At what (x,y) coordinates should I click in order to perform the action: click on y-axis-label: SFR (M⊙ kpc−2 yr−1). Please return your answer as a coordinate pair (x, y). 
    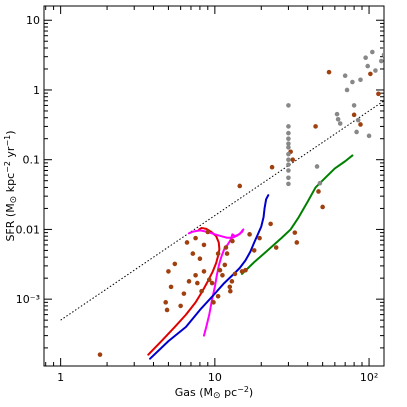
    Looking at the image, I should click on (11, 185).